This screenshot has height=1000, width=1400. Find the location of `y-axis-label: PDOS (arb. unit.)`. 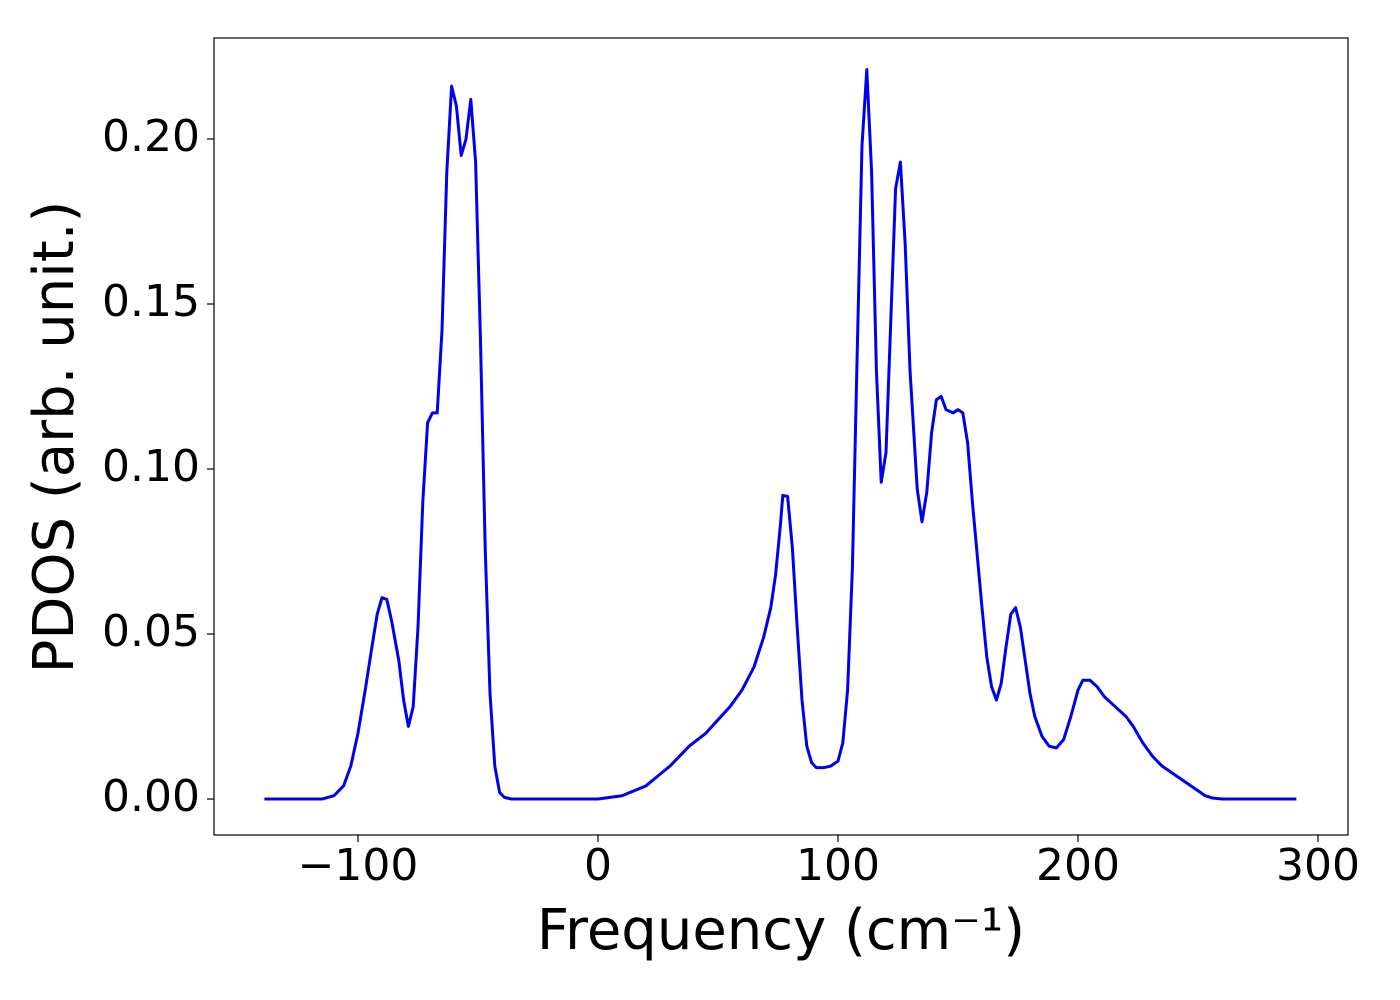

y-axis-label: PDOS (arb. unit.) is located at coordinates (54, 437).